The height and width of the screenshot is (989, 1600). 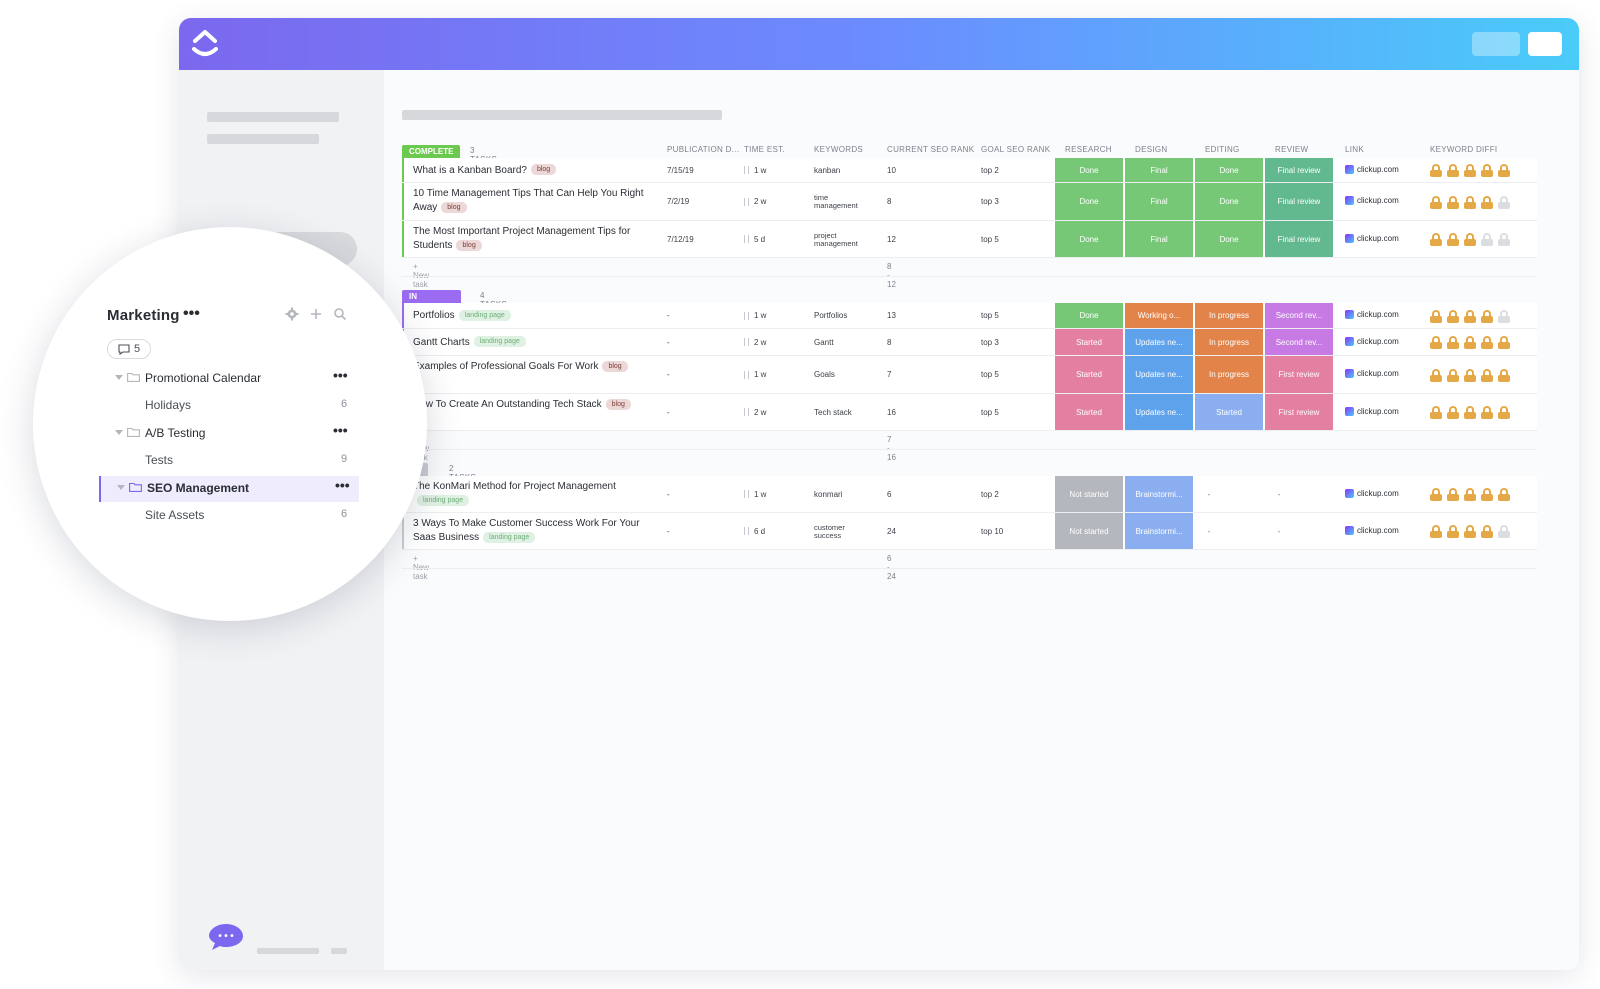 I want to click on gear-icon, so click(x=292, y=314).